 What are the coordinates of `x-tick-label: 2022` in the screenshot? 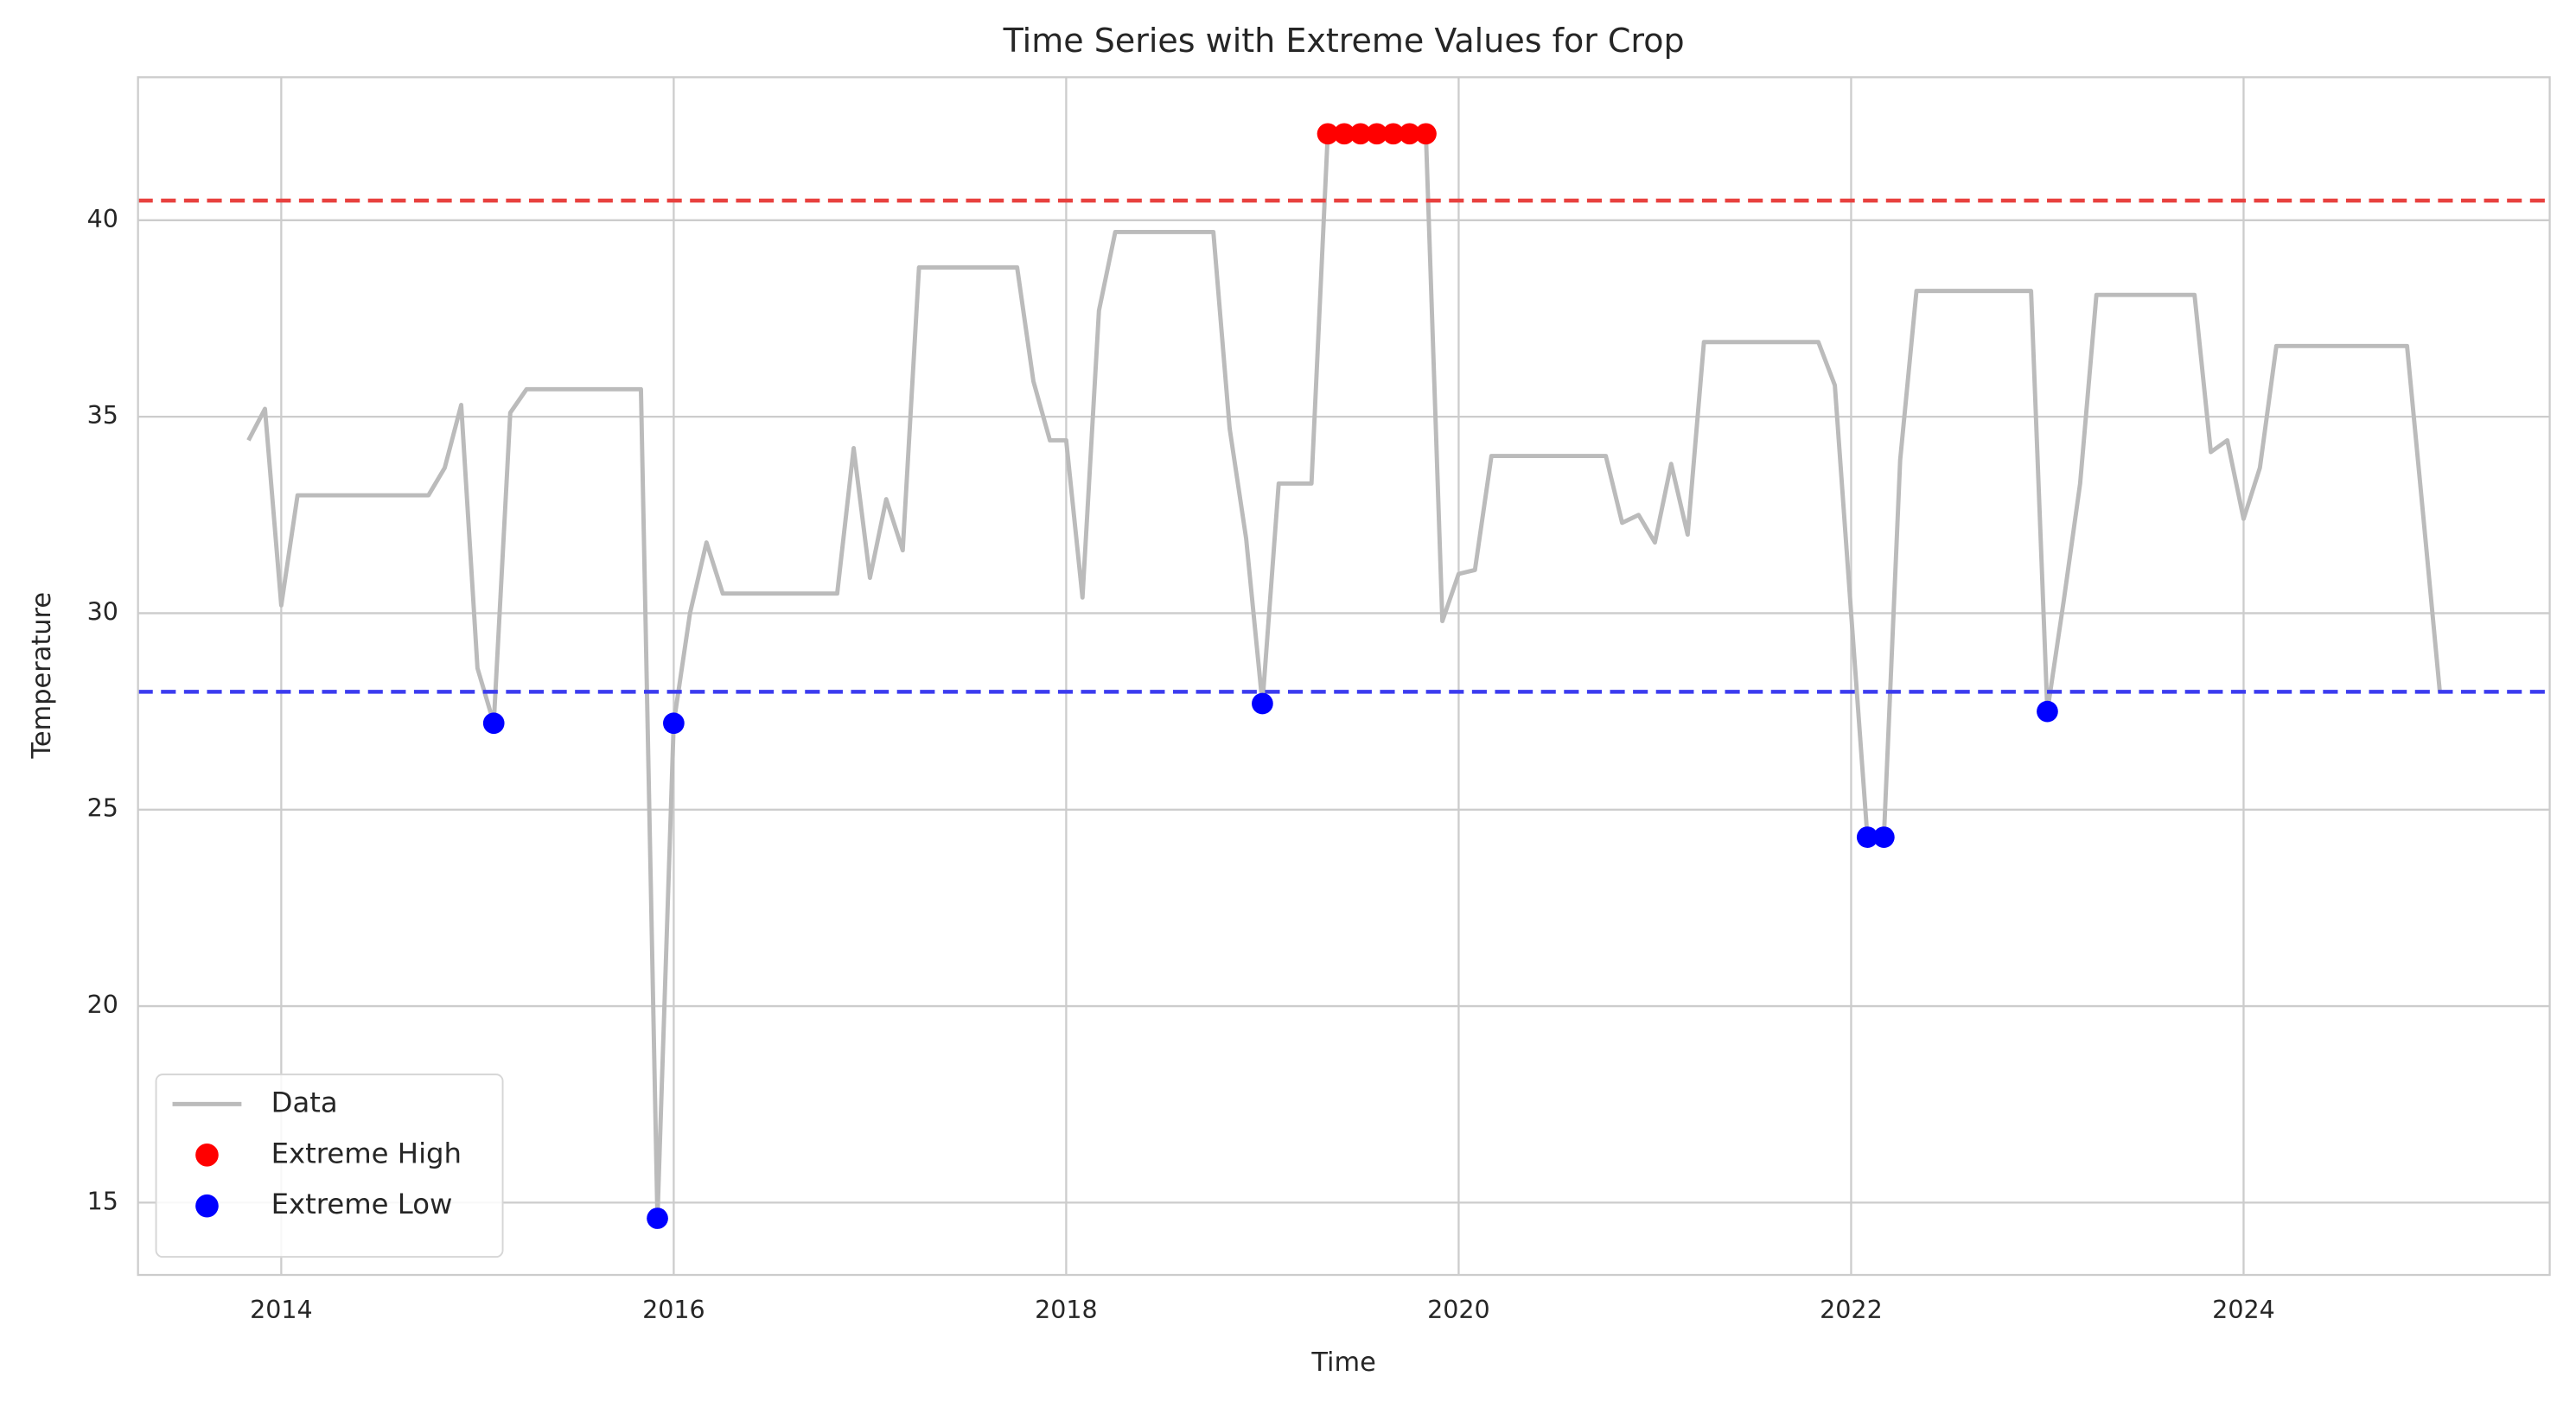 It's located at (1851, 1310).